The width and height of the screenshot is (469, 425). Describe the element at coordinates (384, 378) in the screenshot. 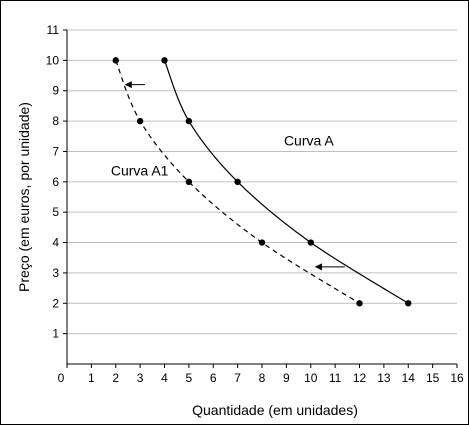

I see `x-tick-label: 13` at that location.